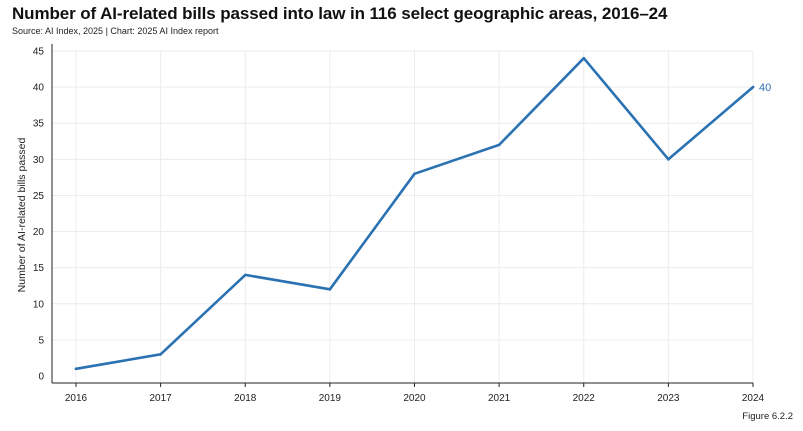 The height and width of the screenshot is (431, 803). Describe the element at coordinates (39, 88) in the screenshot. I see `y-tick-label: 40` at that location.